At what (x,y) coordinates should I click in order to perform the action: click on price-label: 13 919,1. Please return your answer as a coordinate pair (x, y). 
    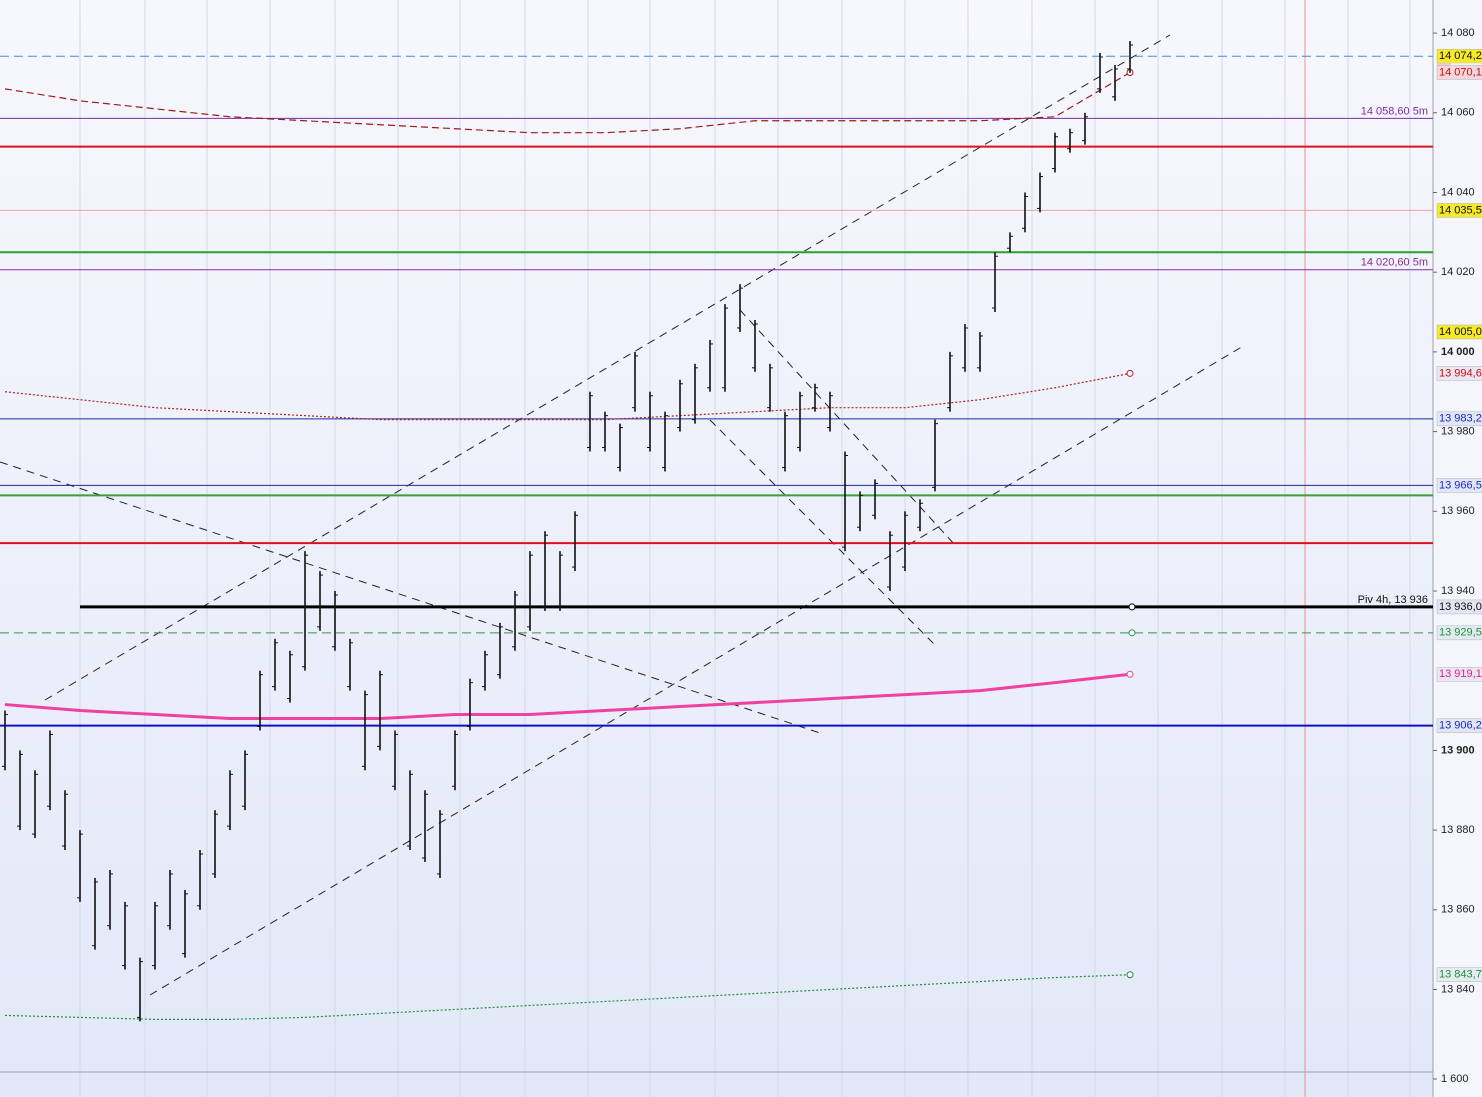
    Looking at the image, I should click on (1460, 674).